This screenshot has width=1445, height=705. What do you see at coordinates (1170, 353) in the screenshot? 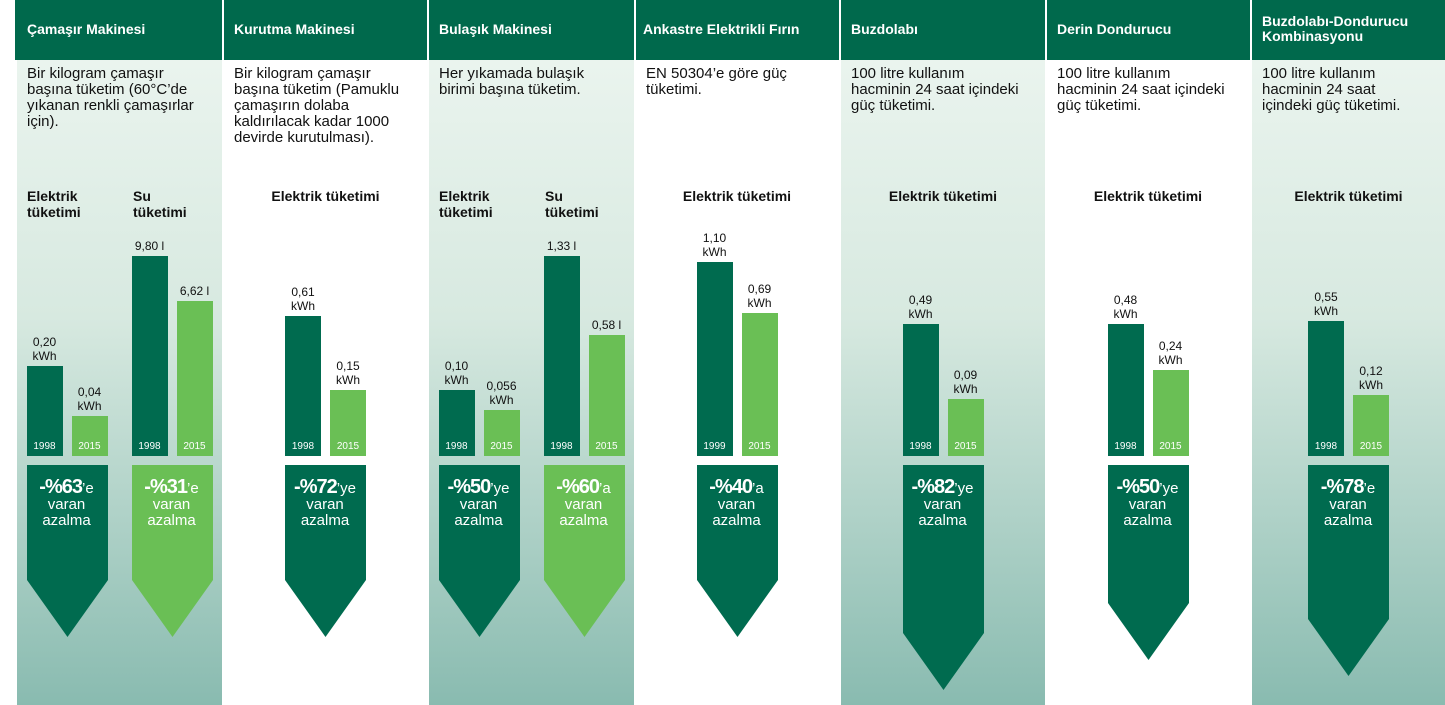
I see `value-label: 0,24 kWh` at bounding box center [1170, 353].